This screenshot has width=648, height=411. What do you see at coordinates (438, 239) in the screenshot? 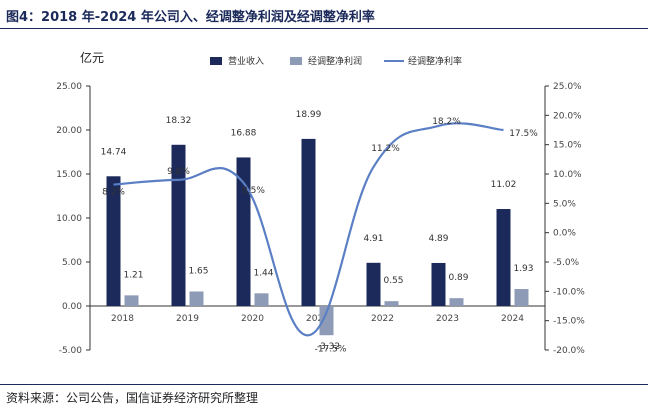
I see `revenue-label: 4.89` at bounding box center [438, 239].